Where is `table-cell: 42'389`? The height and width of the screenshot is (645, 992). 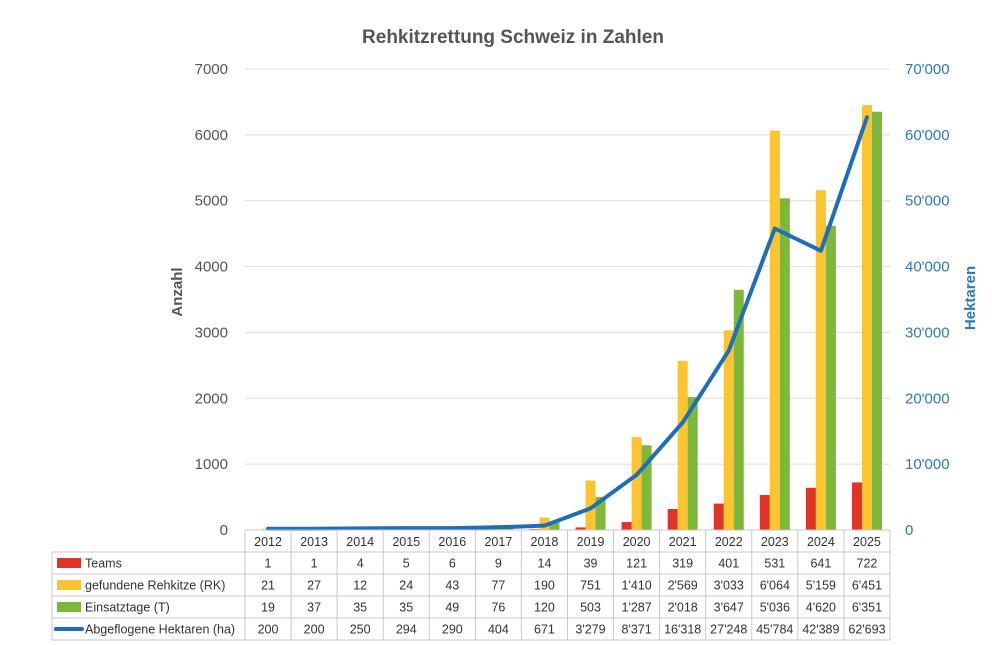
table-cell: 42'389 is located at coordinates (820, 630).